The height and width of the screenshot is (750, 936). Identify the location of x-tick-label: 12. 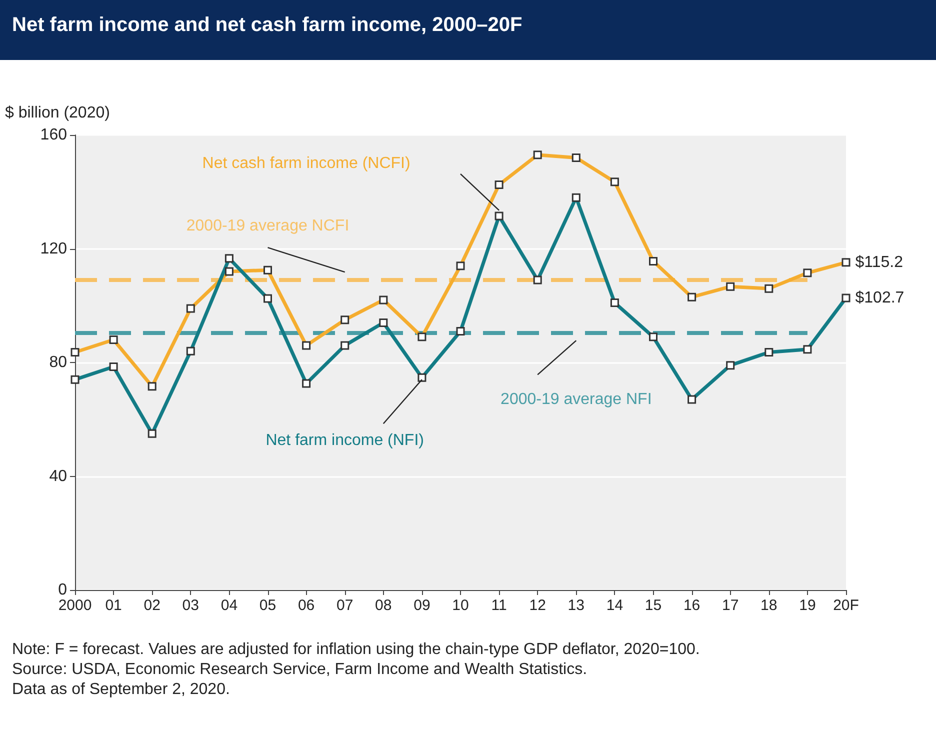
(537, 605).